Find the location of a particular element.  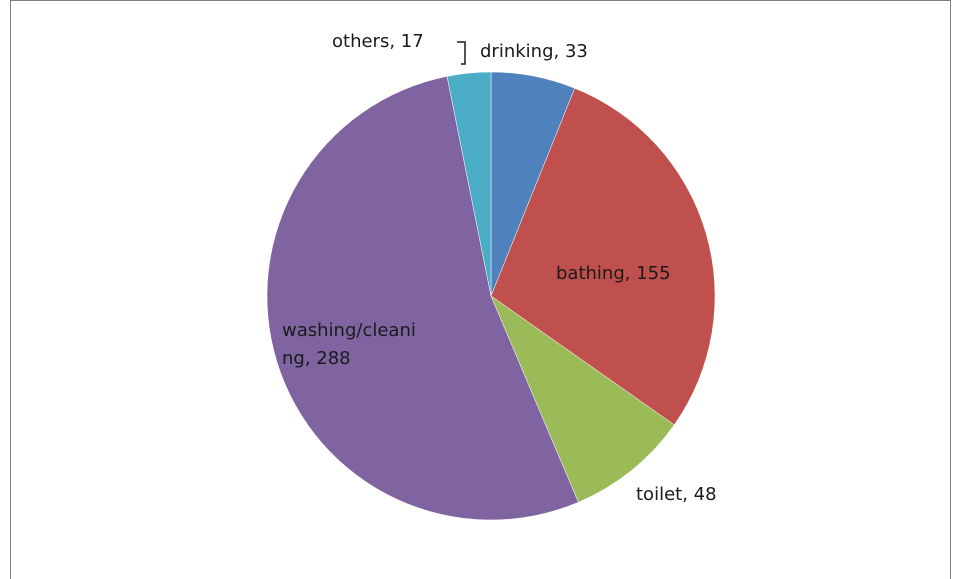

data-label-washing-cleaning: washing/cleani ng, 288 is located at coordinates (349, 344).